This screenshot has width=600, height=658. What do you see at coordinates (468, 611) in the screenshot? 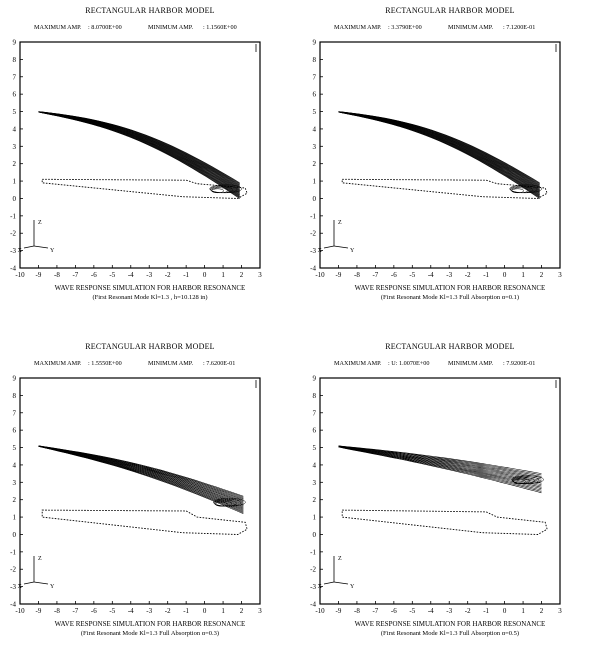
I see `x-tick-label: -2` at bounding box center [468, 611].